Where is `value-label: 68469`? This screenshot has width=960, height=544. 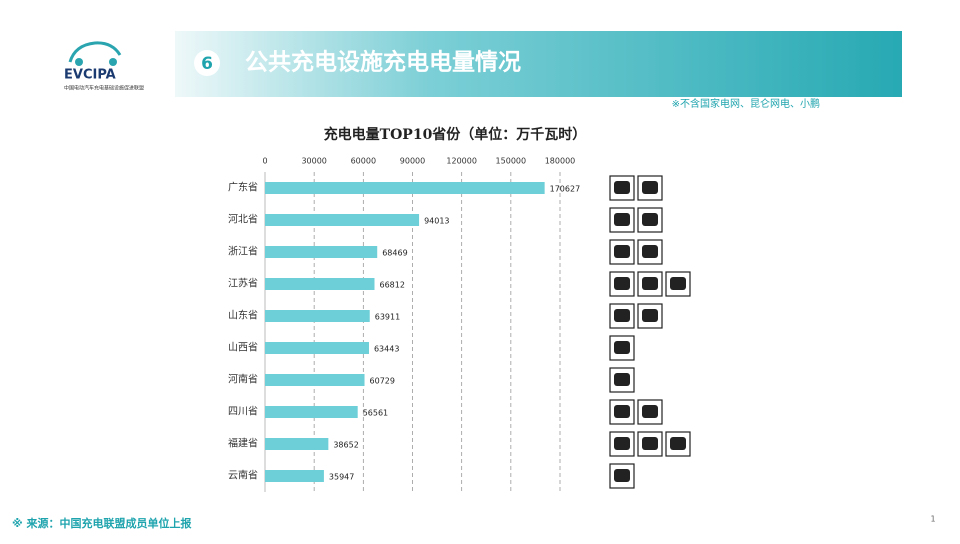 value-label: 68469 is located at coordinates (394, 253).